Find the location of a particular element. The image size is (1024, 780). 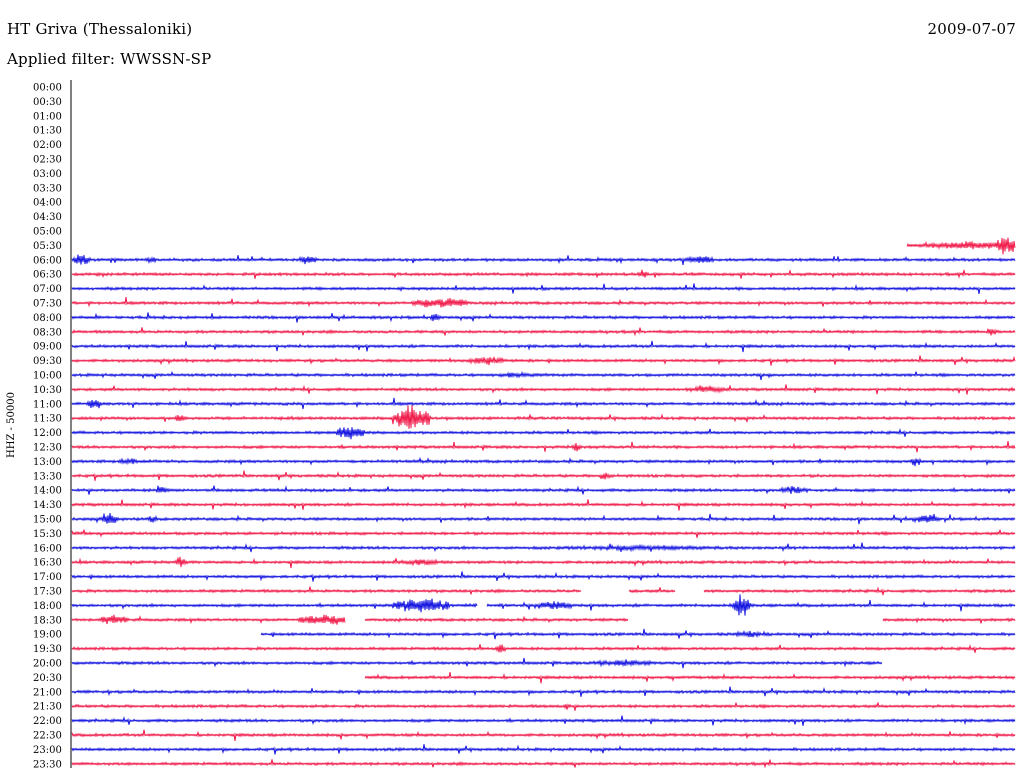

y-tick-label: 22:30 is located at coordinates (47, 736).